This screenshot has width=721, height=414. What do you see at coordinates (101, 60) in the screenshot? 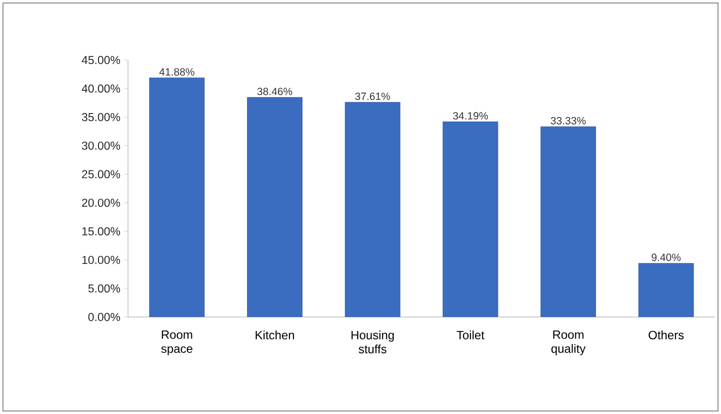
I see `y-tick-label: 45.00%` at bounding box center [101, 60].